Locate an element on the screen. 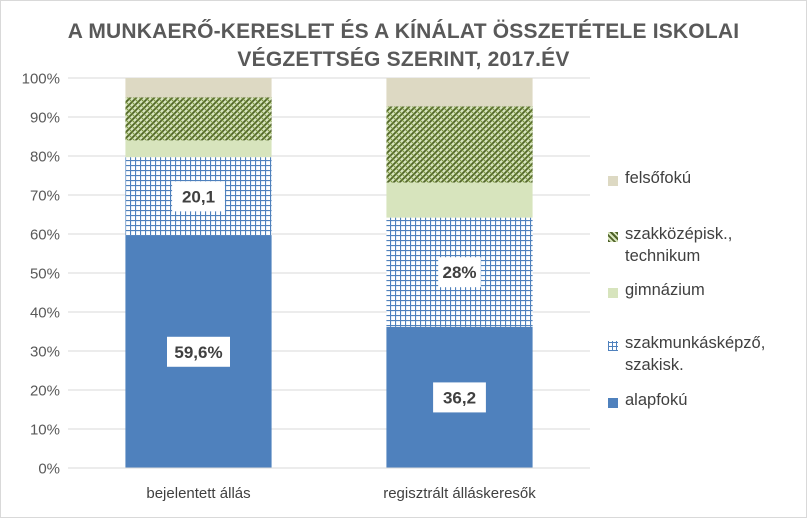 The image size is (807, 518). y-tick-label: 0% is located at coordinates (49, 469).